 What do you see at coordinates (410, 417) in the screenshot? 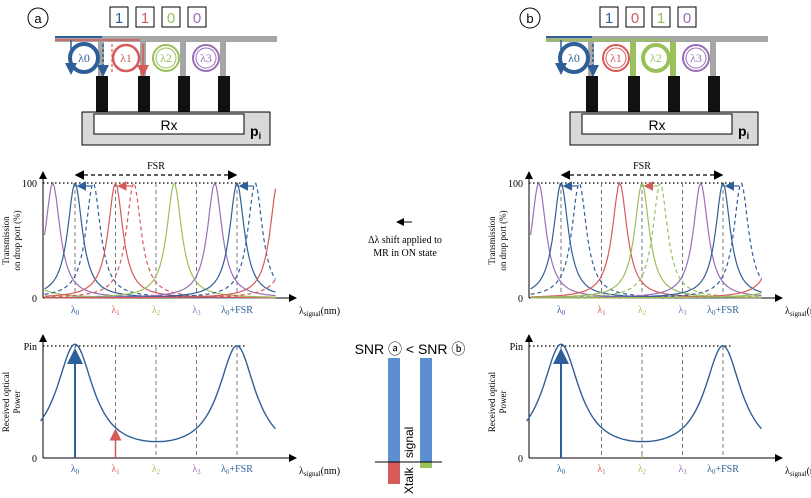
I see `snr-comparison: SNR ⓐ < SNR ⓑ signal Xtalk` at bounding box center [410, 417].